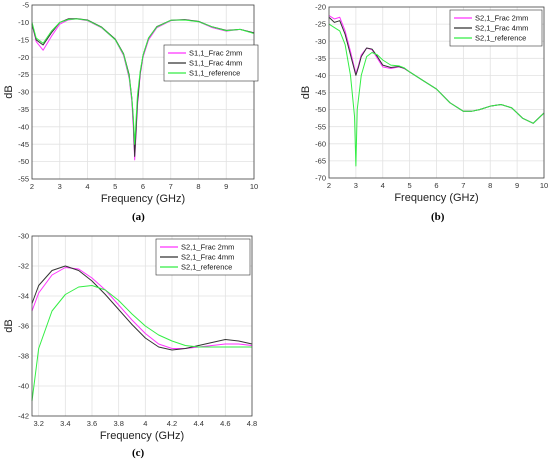 Image resolution: width=550 pixels, height=461 pixels. Describe the element at coordinates (320, 178) in the screenshot. I see `y-tick-label: -70` at that location.